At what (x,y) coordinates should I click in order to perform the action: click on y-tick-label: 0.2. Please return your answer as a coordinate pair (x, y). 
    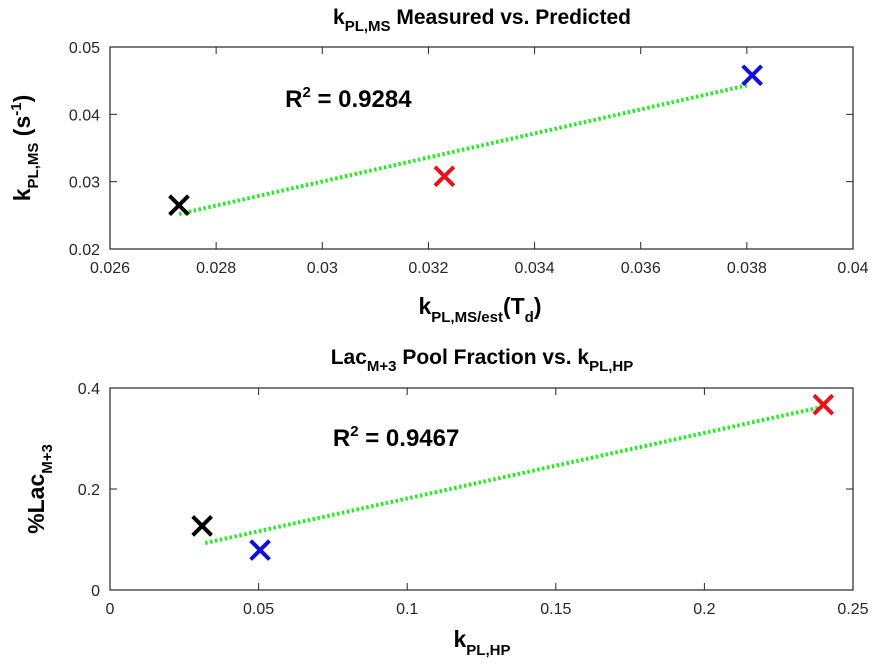
    Looking at the image, I should click on (89, 490).